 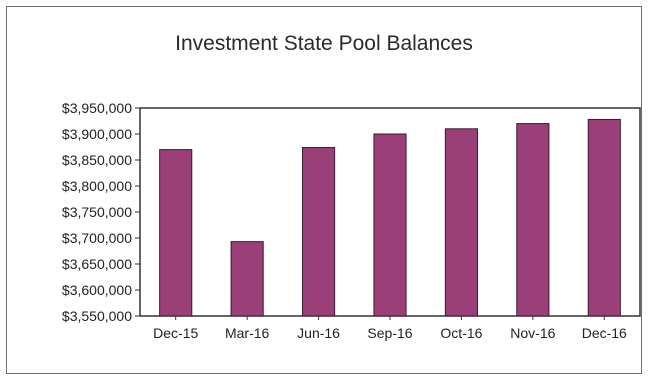 I want to click on y-tick-label: $3,600,000, so click(x=97, y=290).